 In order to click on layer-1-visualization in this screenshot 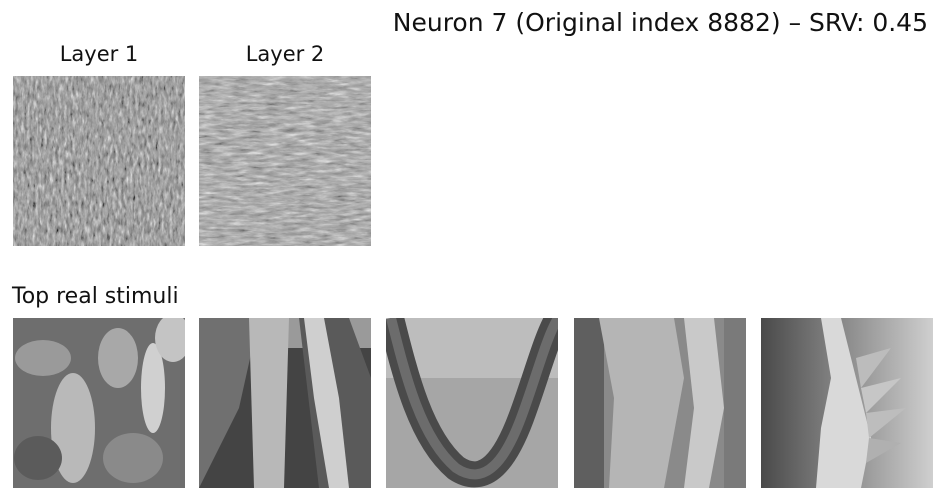, I will do `click(99, 161)`.